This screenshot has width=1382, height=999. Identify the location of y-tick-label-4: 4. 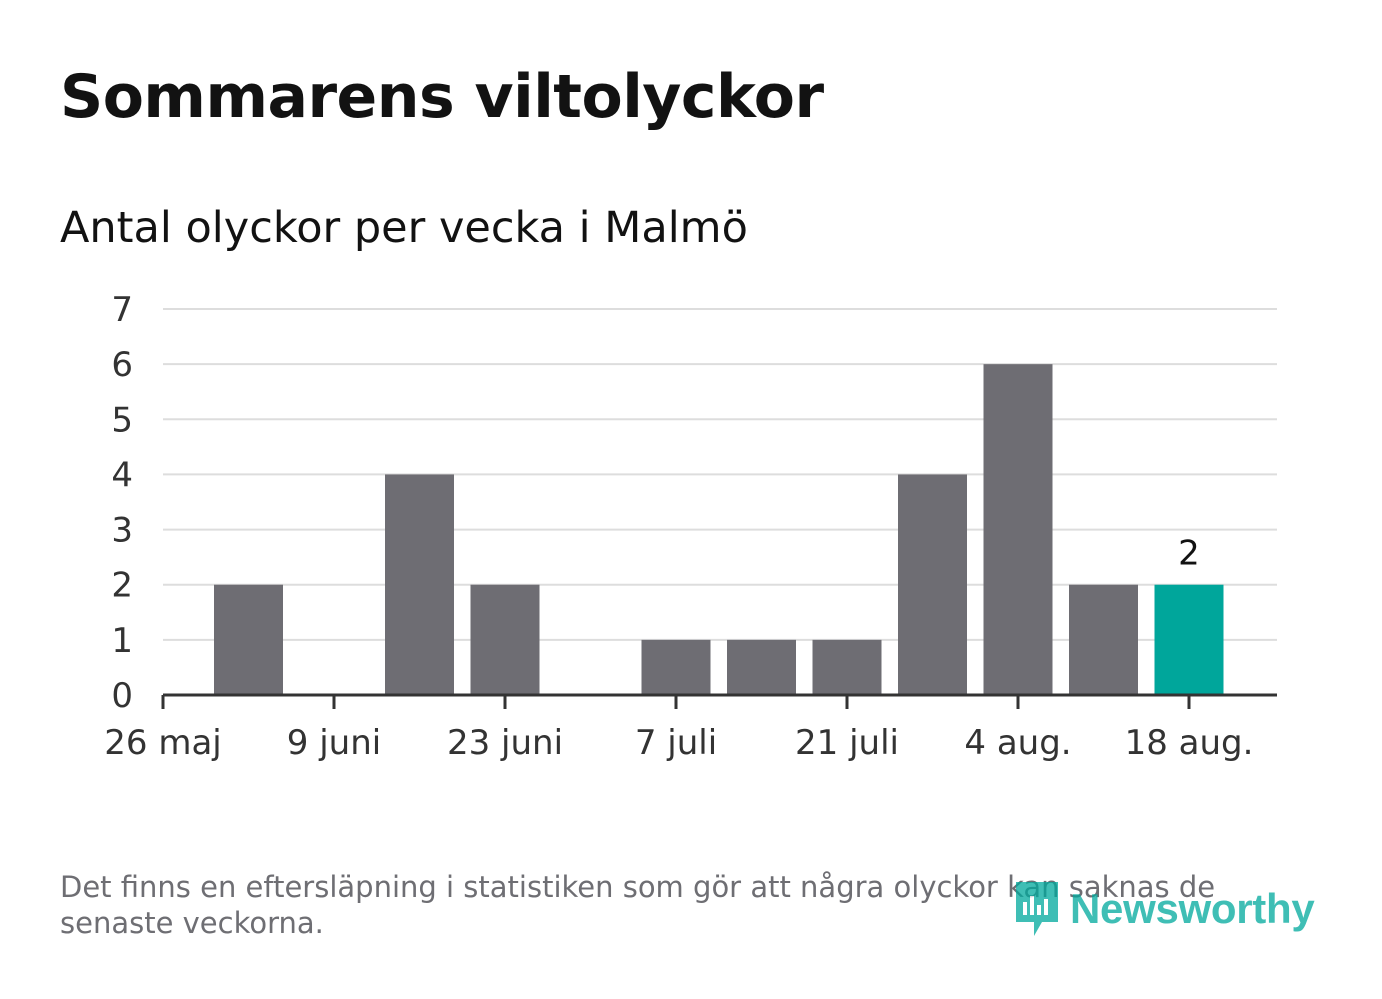
(122, 475).